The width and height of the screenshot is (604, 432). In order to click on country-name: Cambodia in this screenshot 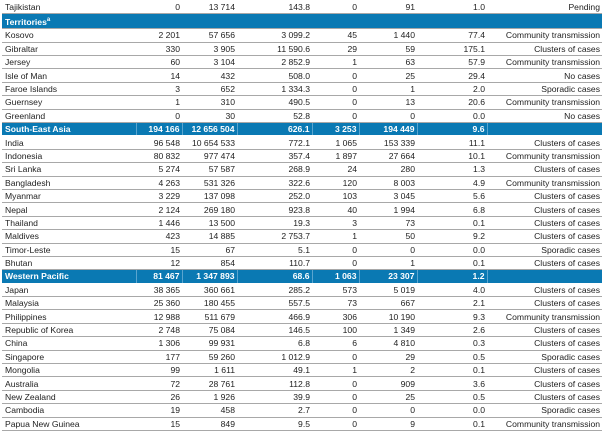, I will do `click(69, 410)`.